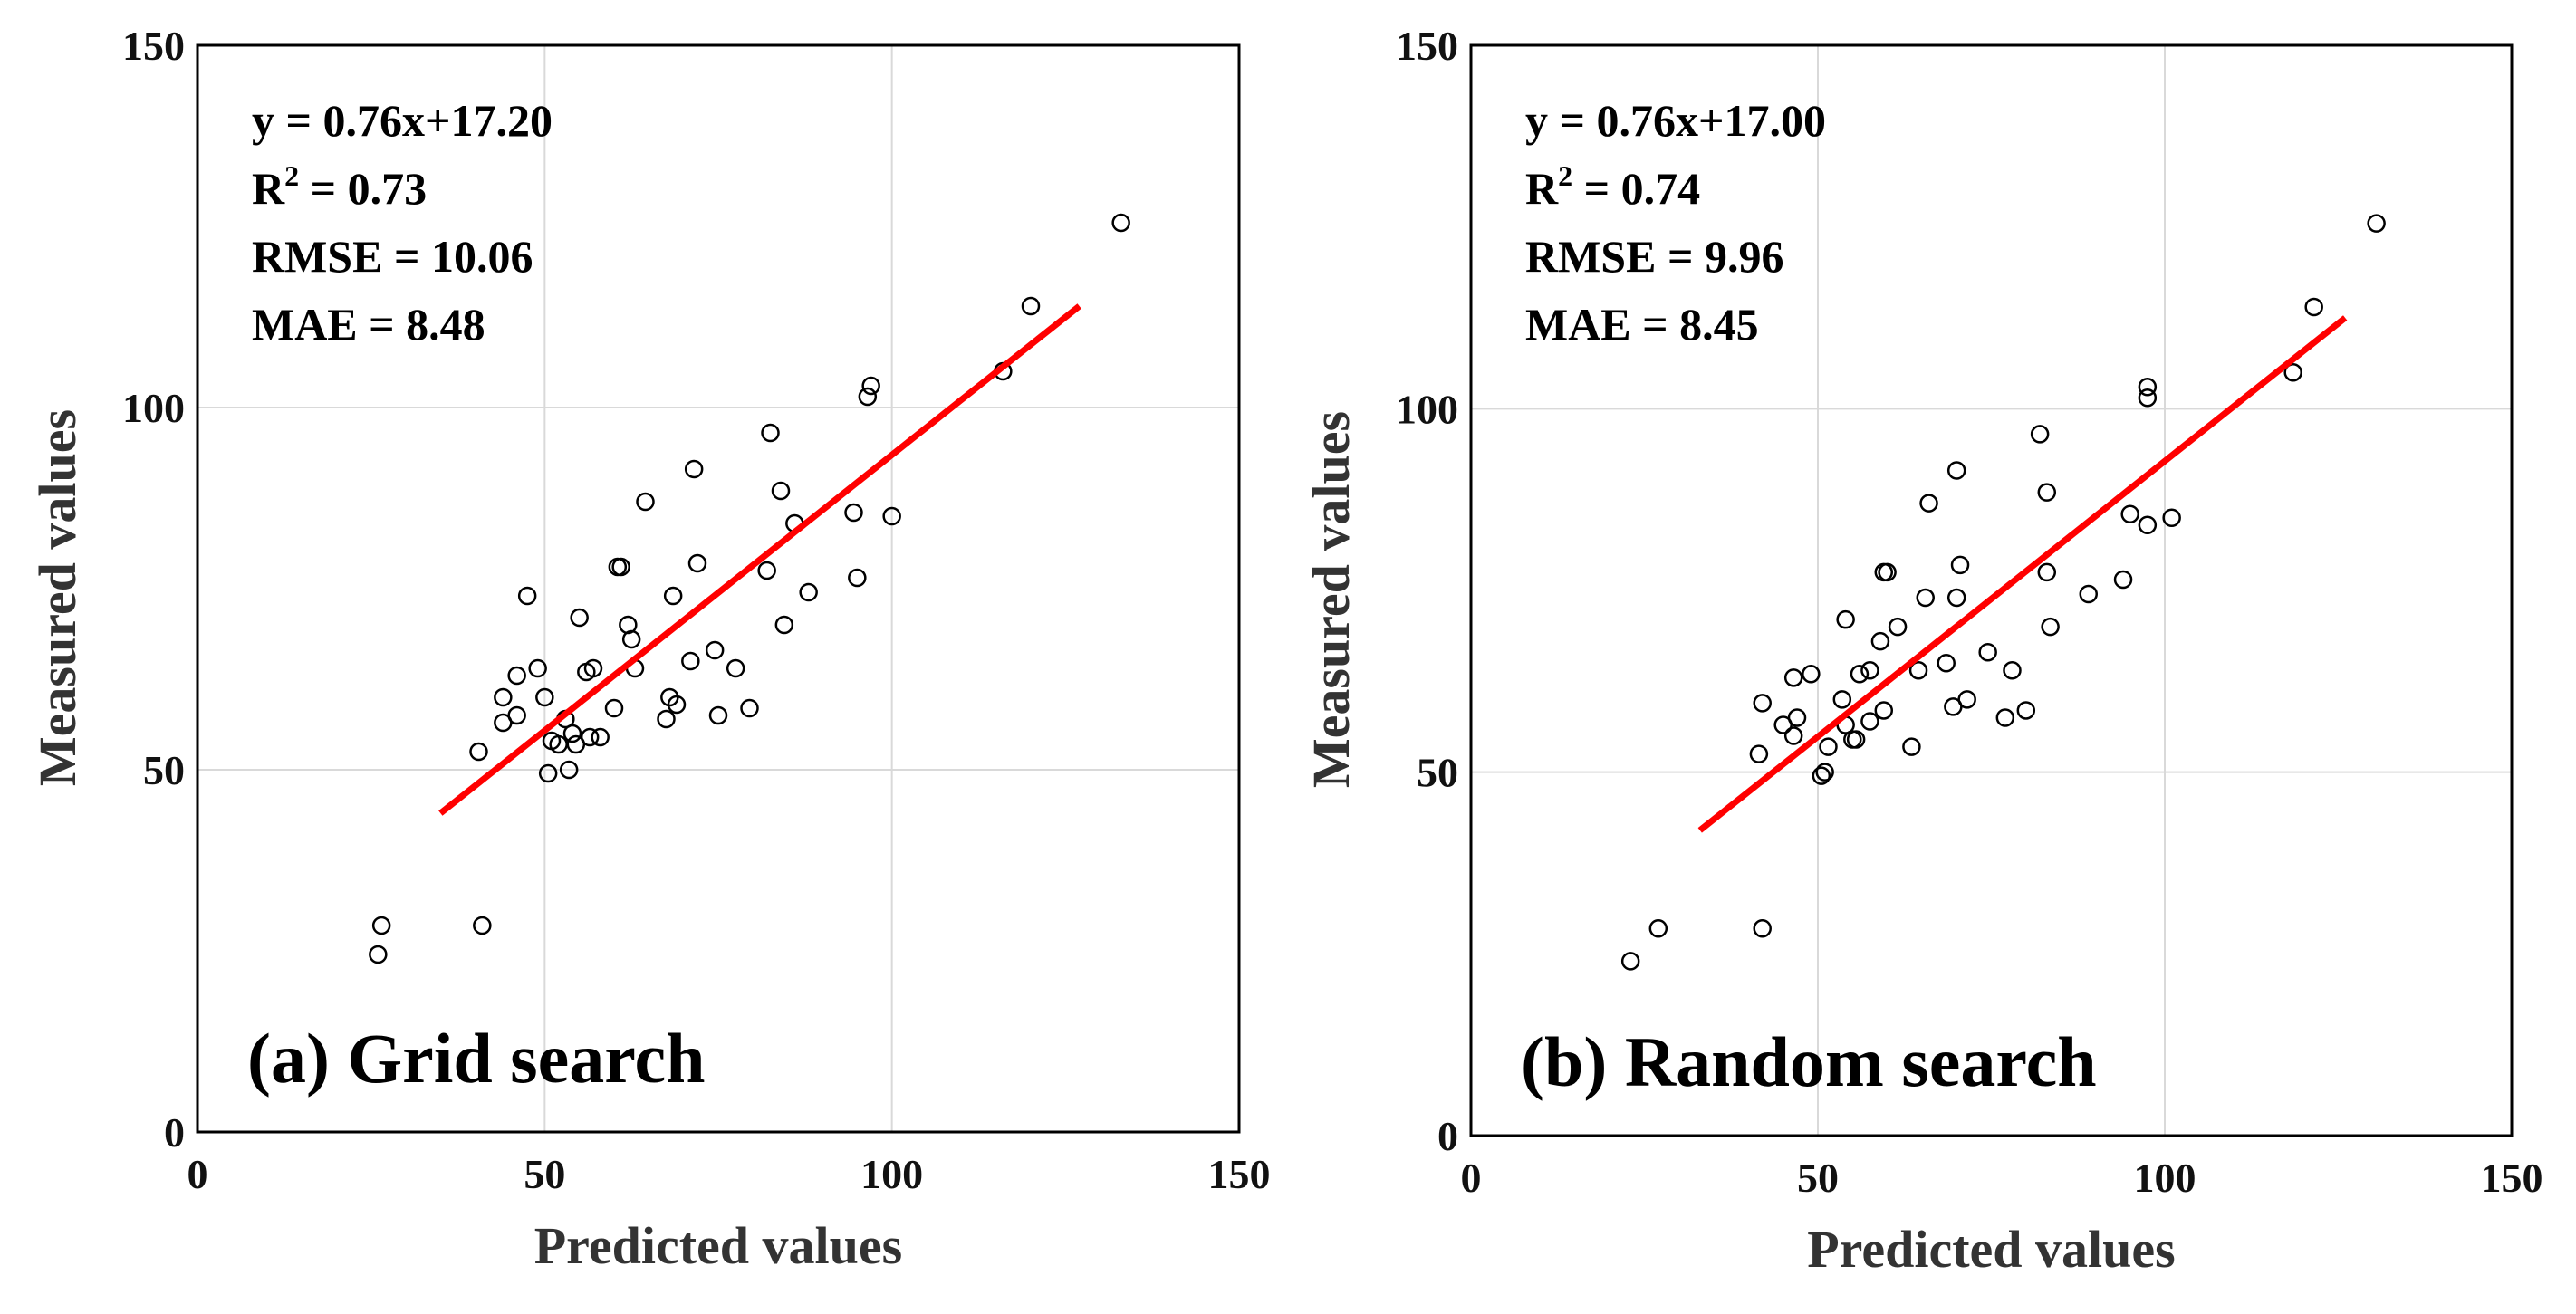  I want to click on rmse-text: RMSE = 10.06, so click(392, 256).